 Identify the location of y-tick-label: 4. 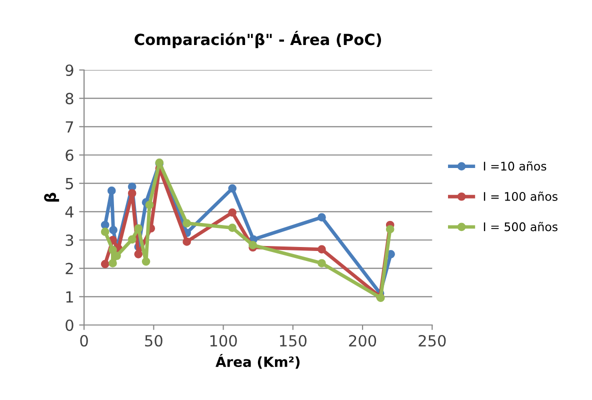
(69, 212).